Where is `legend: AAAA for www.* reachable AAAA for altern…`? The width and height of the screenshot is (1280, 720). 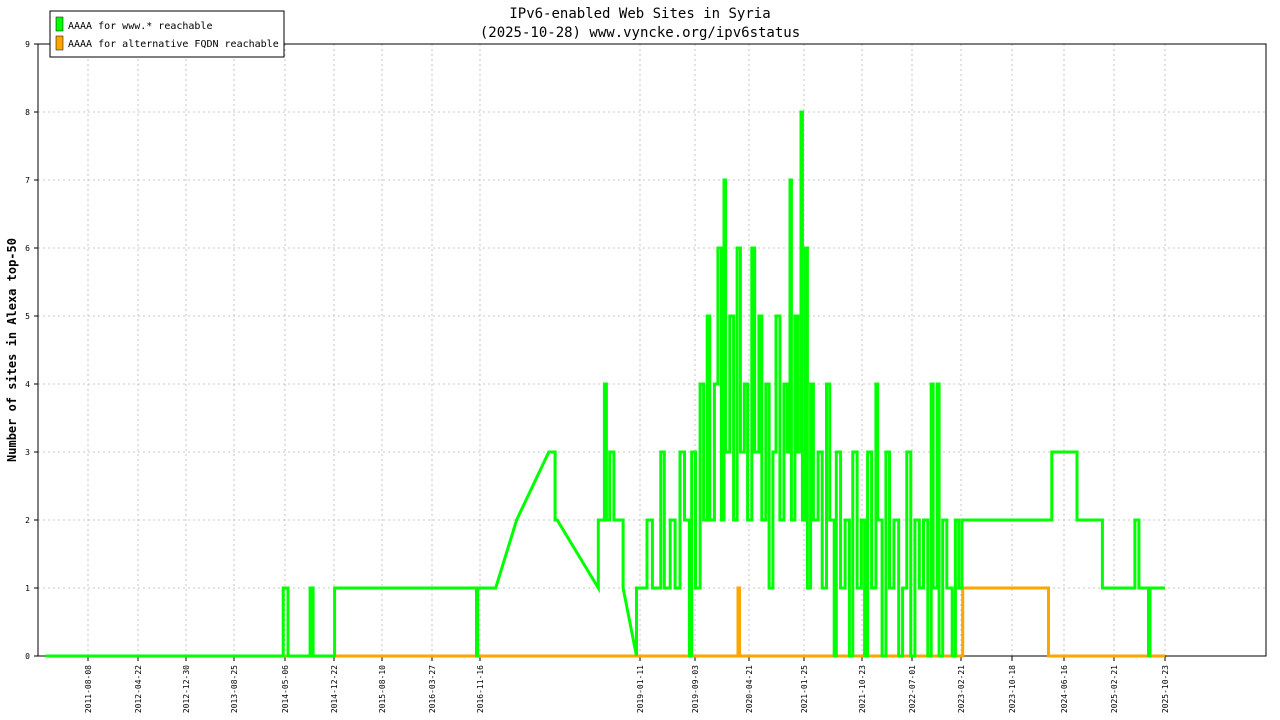
legend: AAAA for www.* reachable AAAA for altern… is located at coordinates (167, 34).